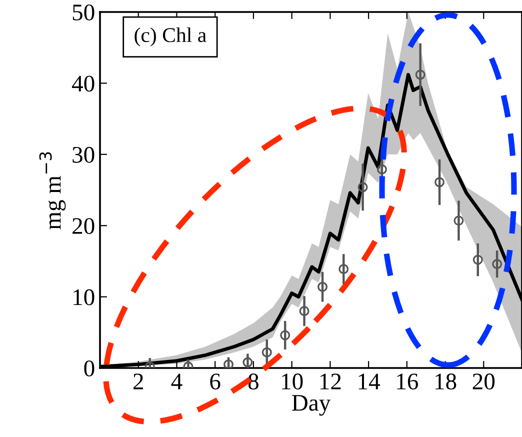  What do you see at coordinates (407, 382) in the screenshot?
I see `x-tick-label: 16` at bounding box center [407, 382].